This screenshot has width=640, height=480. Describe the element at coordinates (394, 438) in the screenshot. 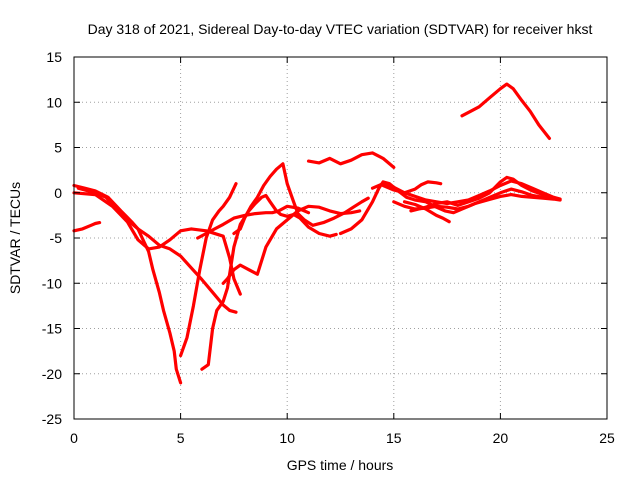

I see `x-tick-label: 15` at that location.